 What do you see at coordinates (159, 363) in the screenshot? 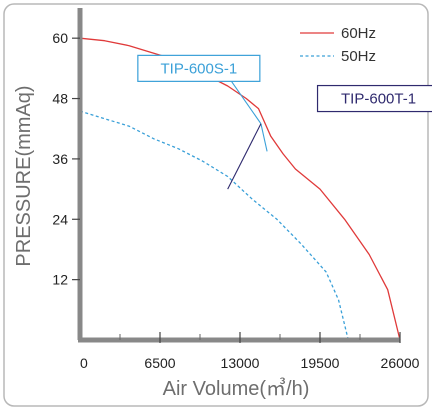
I see `x-tick-label: 6500` at bounding box center [159, 363].